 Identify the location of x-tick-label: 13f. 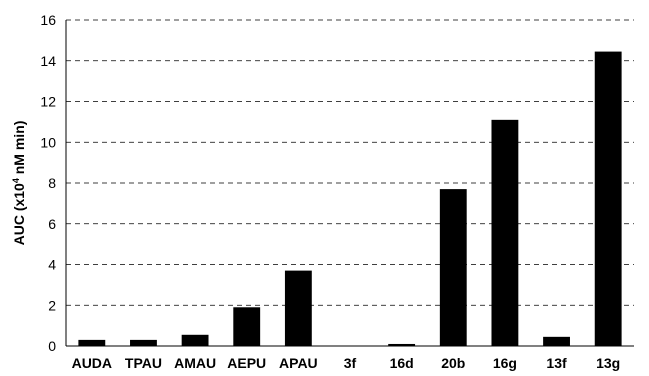
(556, 363).